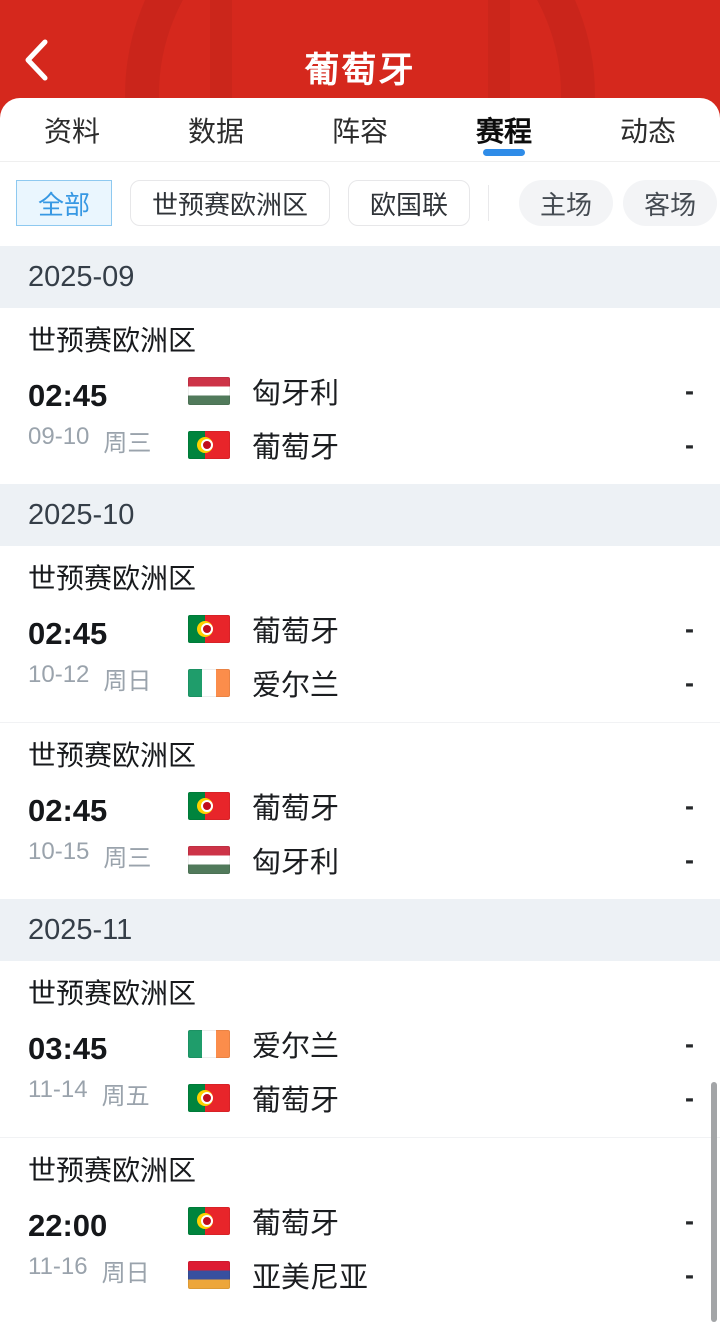  What do you see at coordinates (72, 129) in the screenshot?
I see `tab-资料: 资料` at bounding box center [72, 129].